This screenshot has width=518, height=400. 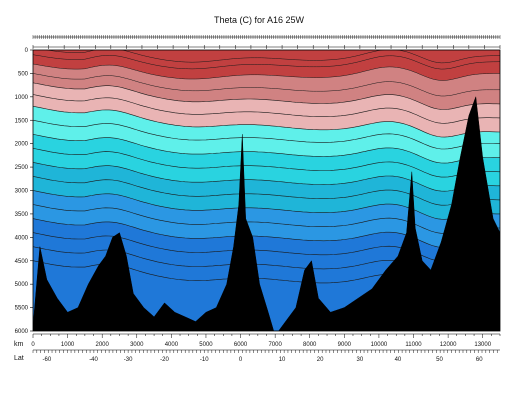 I want to click on lat-tick-label: 30, so click(x=360, y=360).